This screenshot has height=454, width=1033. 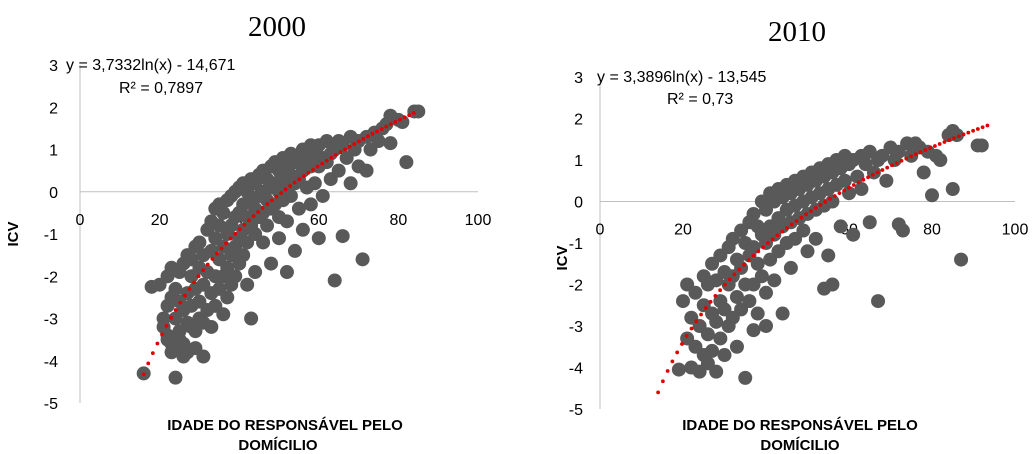 I want to click on x-tick-label: 80, so click(x=399, y=220).